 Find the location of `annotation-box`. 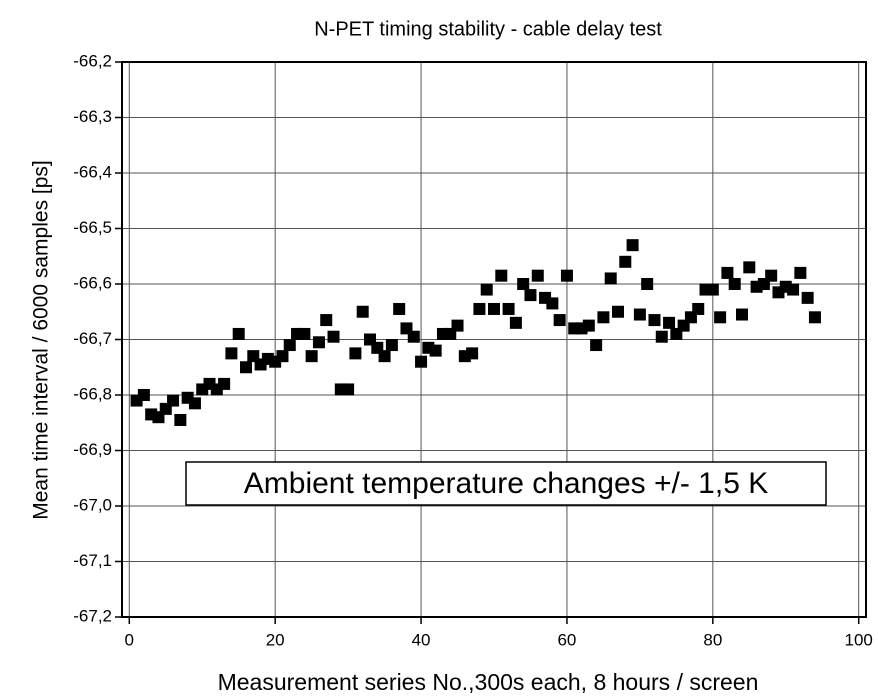

annotation-box is located at coordinates (506, 483).